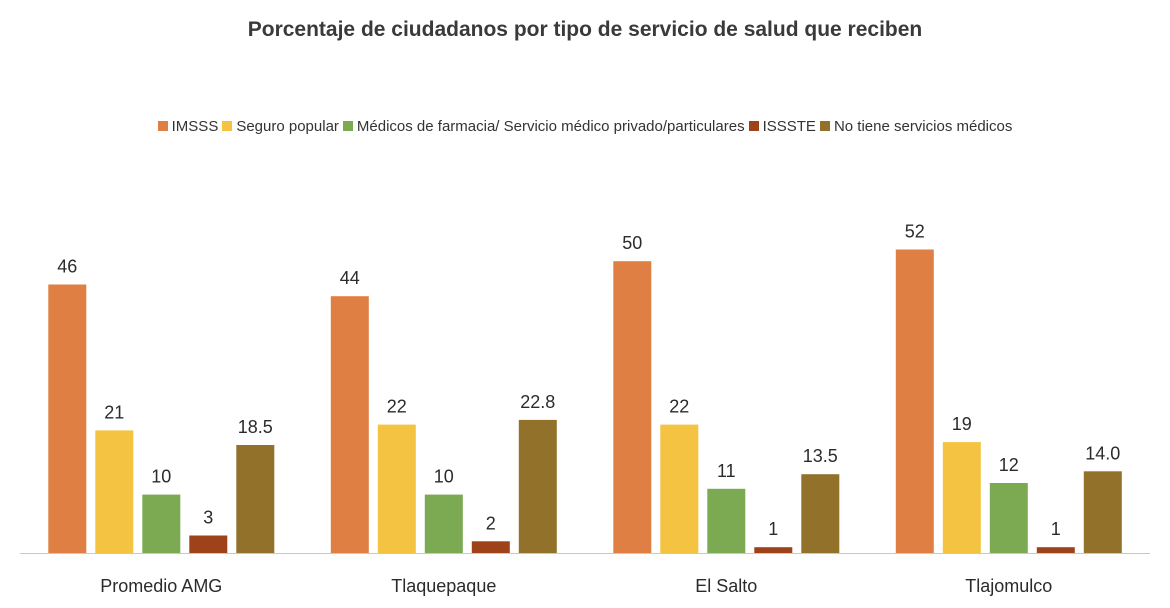 Image resolution: width=1170 pixels, height=608 pixels. I want to click on data-label: 19, so click(962, 424).